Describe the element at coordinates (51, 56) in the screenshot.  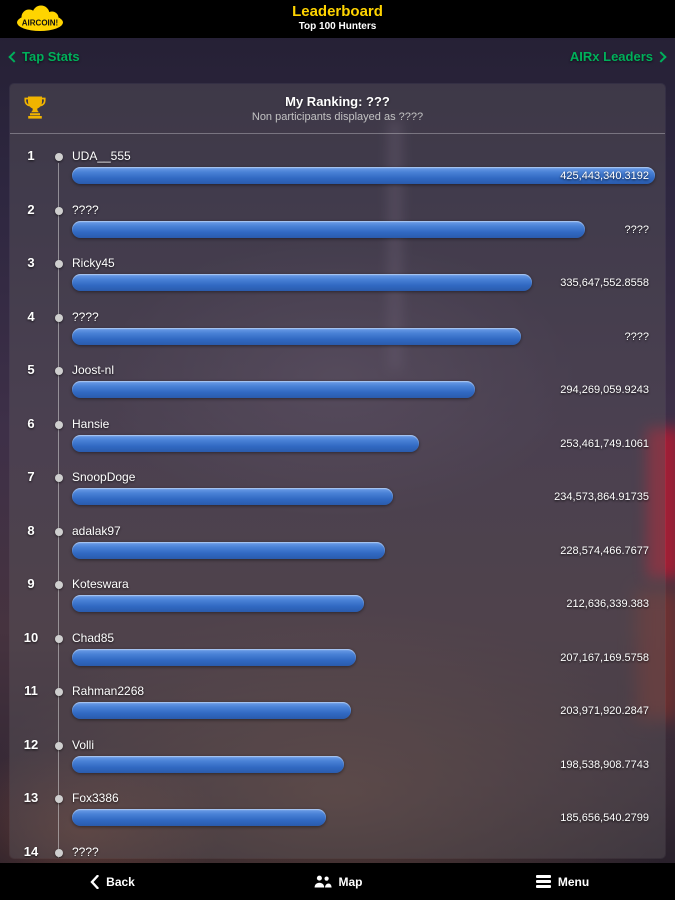
I see `tap-stats-label: Tap Stats` at that location.